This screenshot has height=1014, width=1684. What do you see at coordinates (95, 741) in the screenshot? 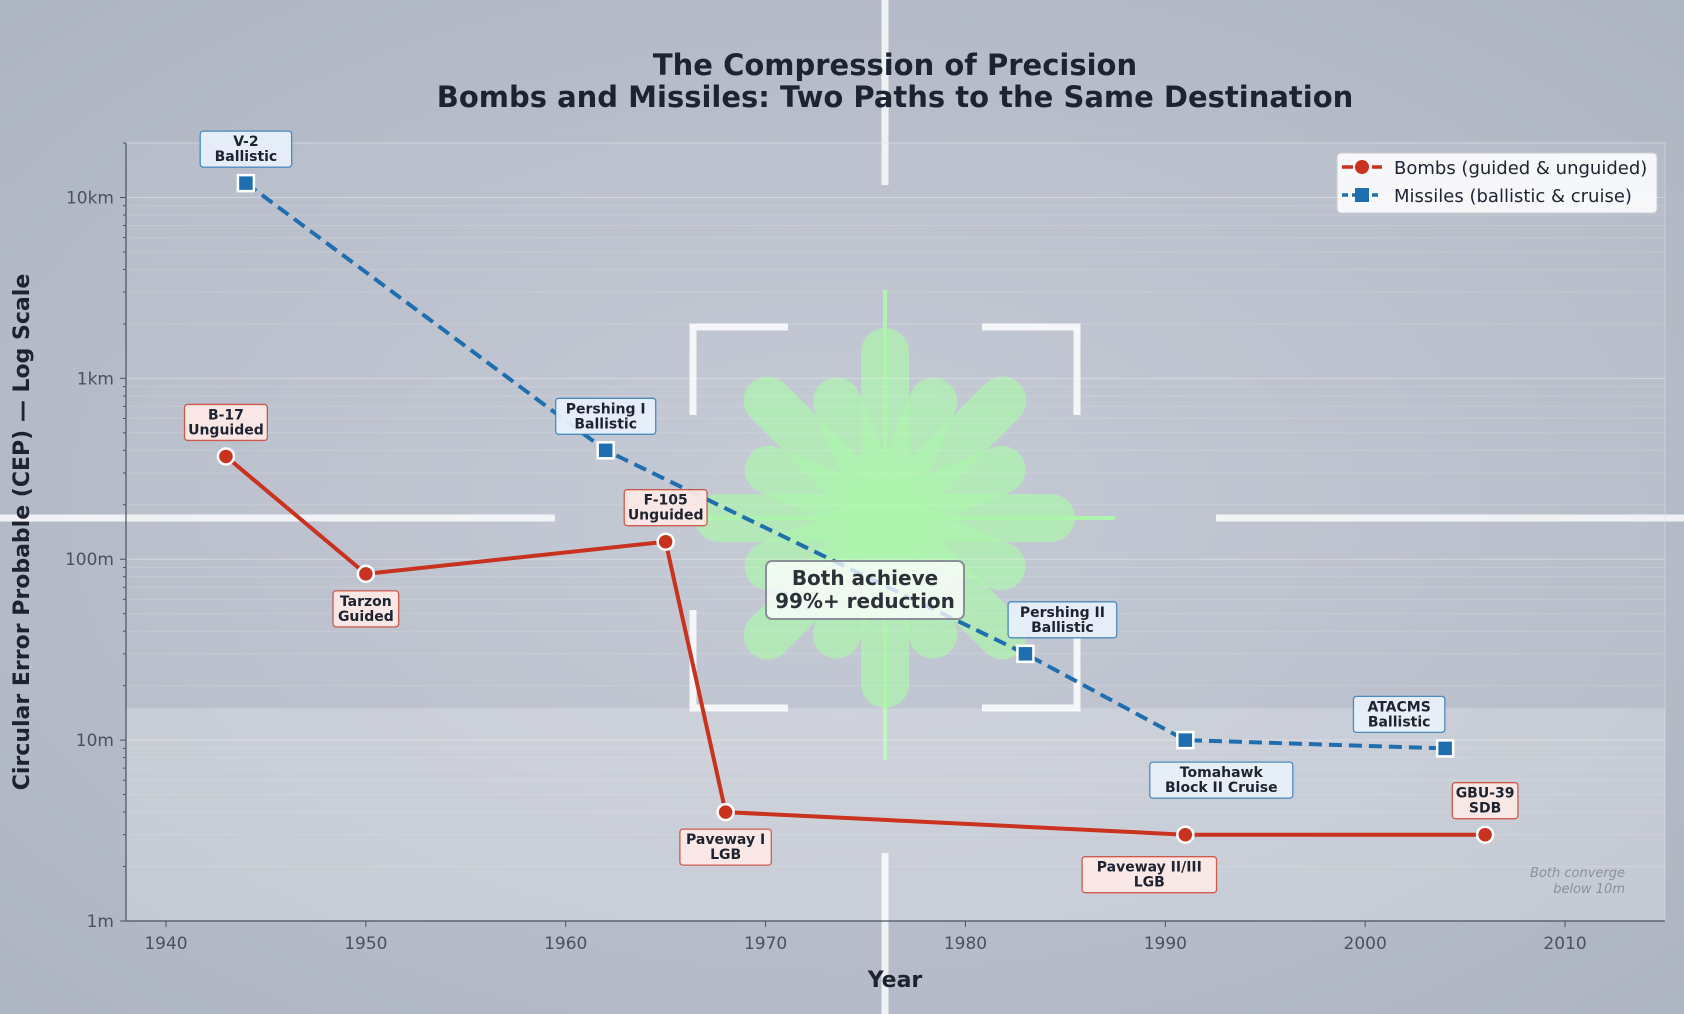
I see `y-tick-label: 10m` at bounding box center [95, 741].